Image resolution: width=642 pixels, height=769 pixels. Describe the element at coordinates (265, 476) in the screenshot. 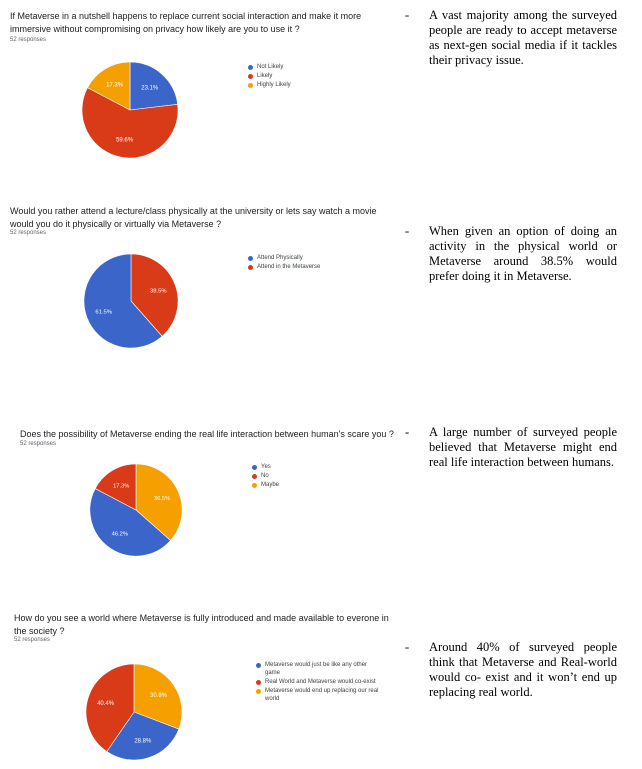

I see `legend-label: No` at that location.